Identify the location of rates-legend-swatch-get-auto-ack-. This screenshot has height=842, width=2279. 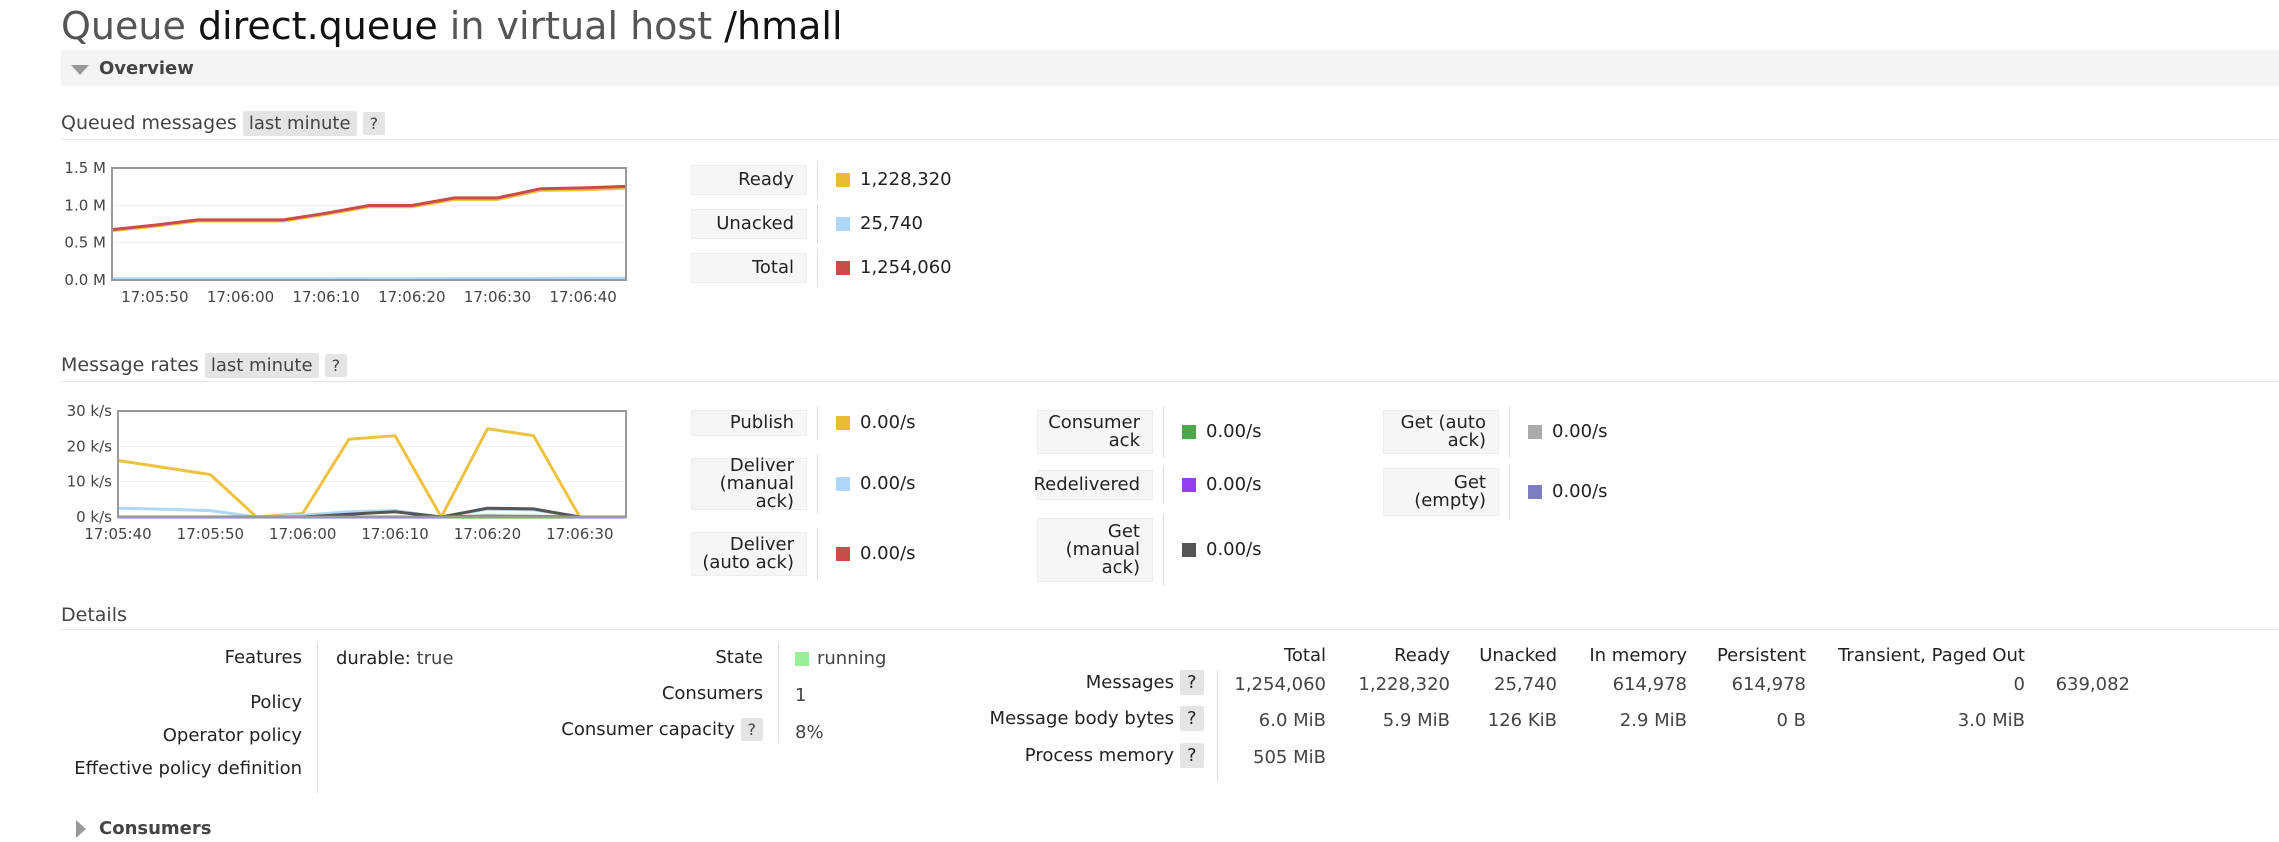
(1535, 432).